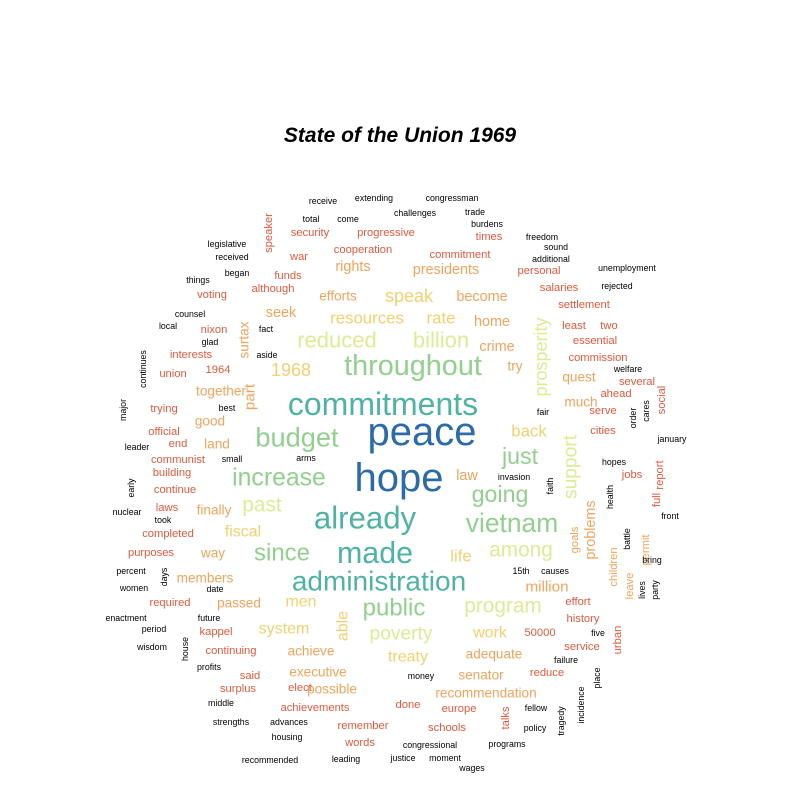  I want to click on word-among: among, so click(521, 550).